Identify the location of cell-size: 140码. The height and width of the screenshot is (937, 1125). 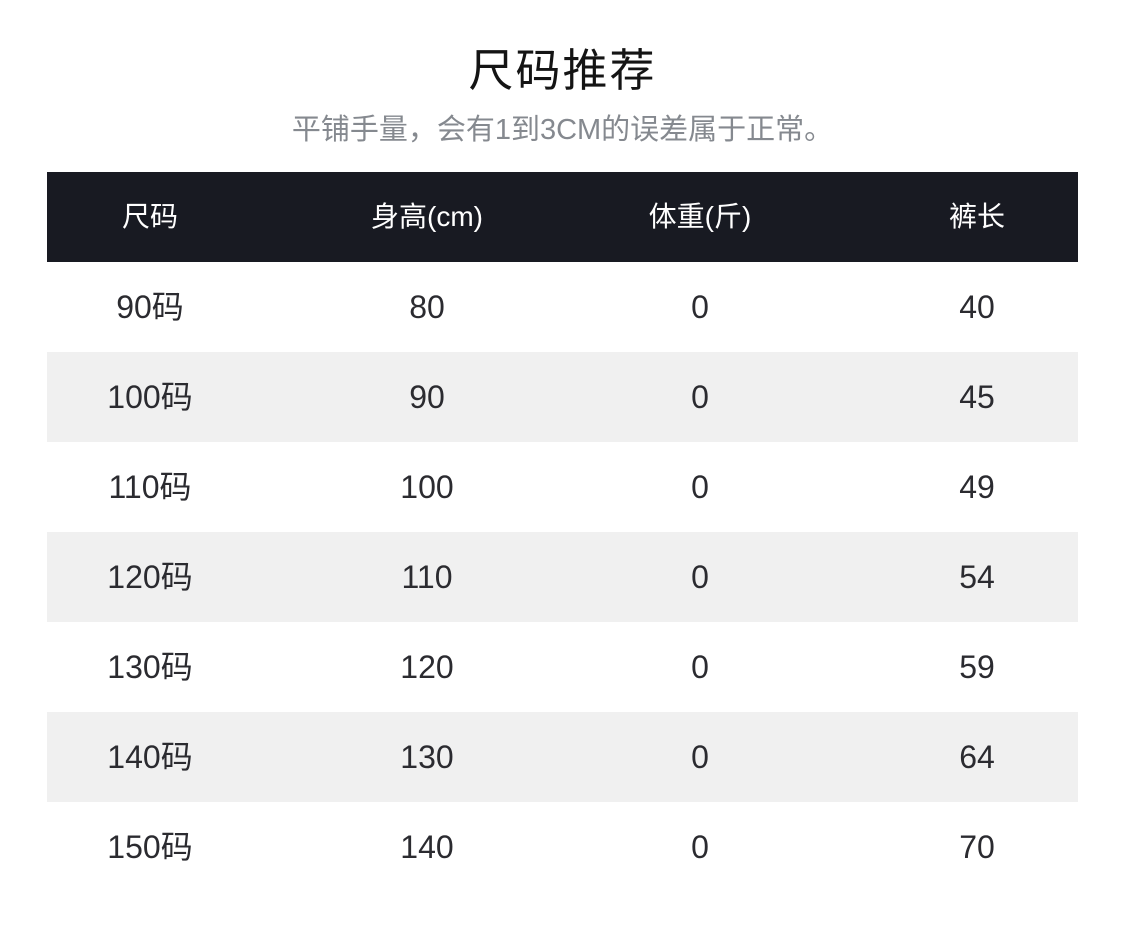
(150, 757).